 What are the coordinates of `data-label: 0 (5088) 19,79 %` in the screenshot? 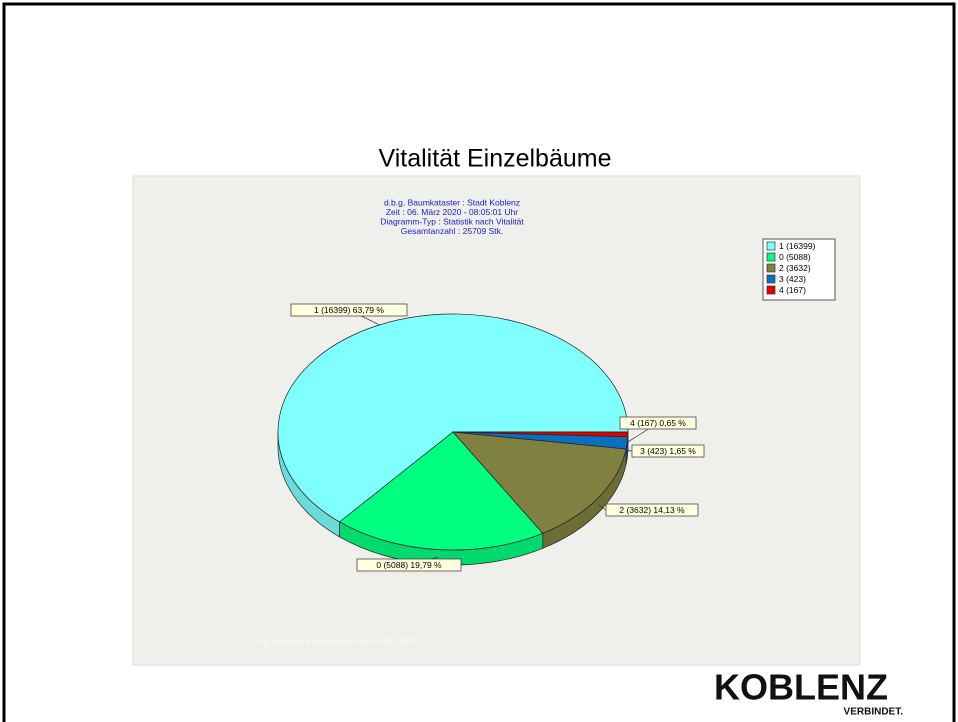 It's located at (409, 565).